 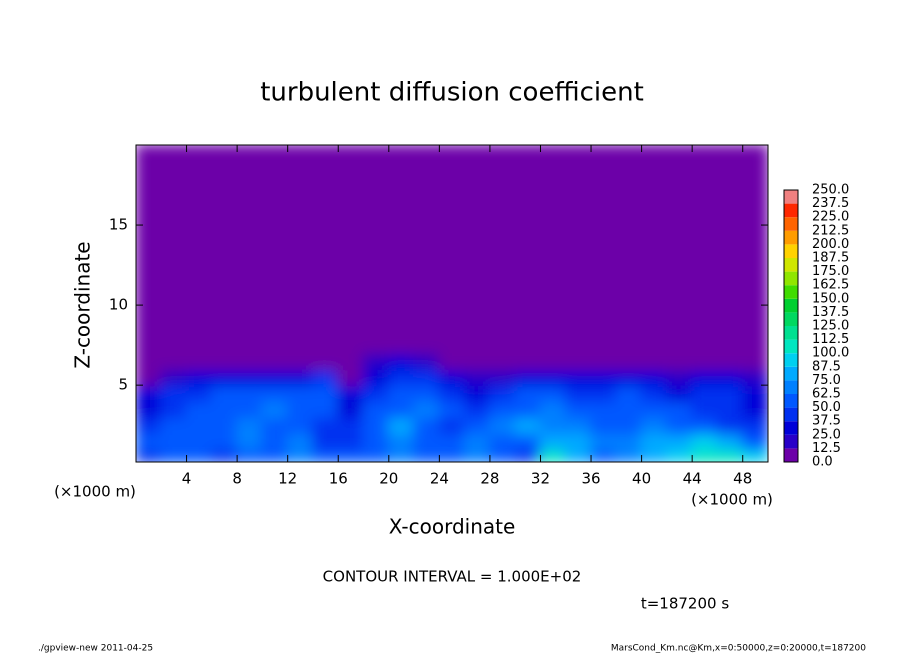 I want to click on y-tick-label: 5, so click(x=123, y=385).